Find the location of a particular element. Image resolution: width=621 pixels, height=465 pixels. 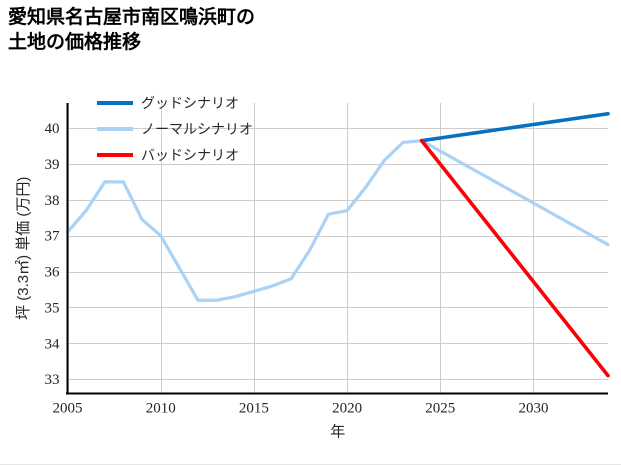

x-axis-title: 年 is located at coordinates (337, 432).